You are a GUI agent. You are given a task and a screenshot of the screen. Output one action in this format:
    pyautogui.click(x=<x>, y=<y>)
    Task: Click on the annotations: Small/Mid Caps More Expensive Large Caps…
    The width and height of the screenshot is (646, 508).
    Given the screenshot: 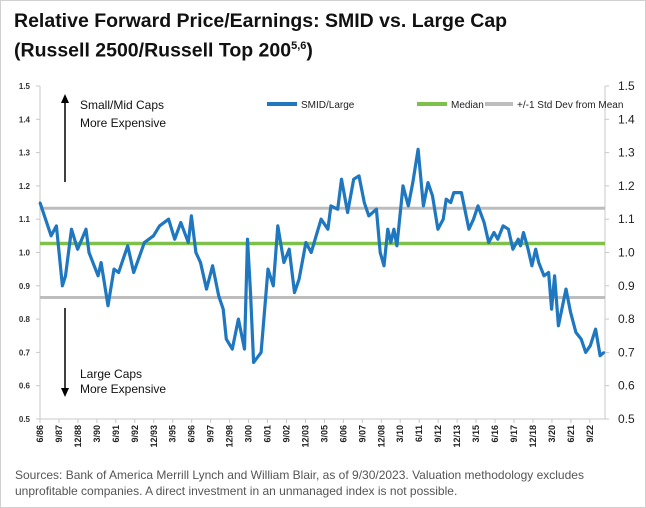 What is the action you would take?
    pyautogui.click(x=113, y=245)
    